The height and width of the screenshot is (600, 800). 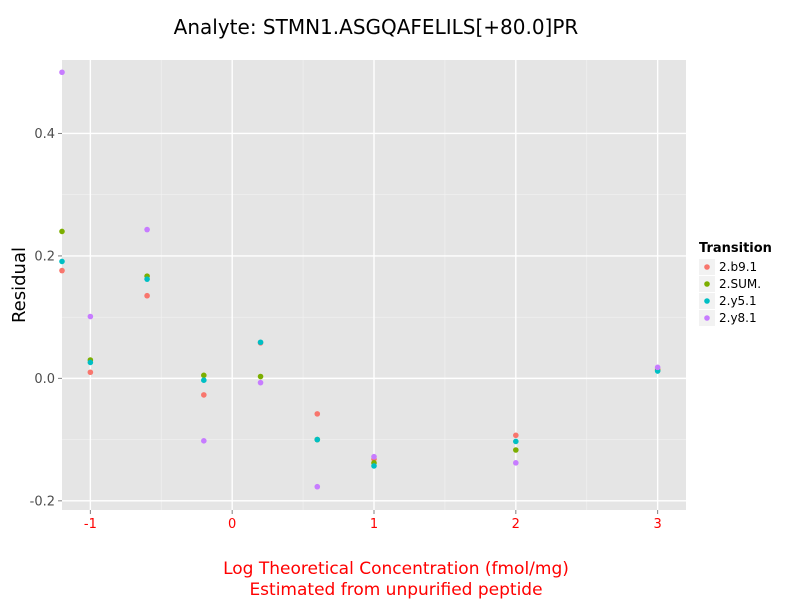 I want to click on legend-label: 2.b9.1, so click(x=738, y=267).